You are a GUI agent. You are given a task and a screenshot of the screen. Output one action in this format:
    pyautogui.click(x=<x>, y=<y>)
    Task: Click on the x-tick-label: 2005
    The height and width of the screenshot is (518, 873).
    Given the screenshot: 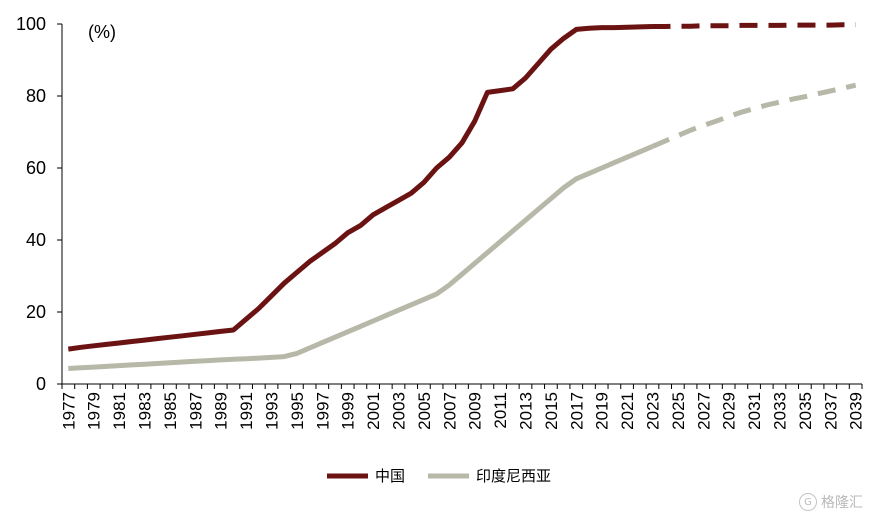 What is the action you would take?
    pyautogui.click(x=424, y=411)
    